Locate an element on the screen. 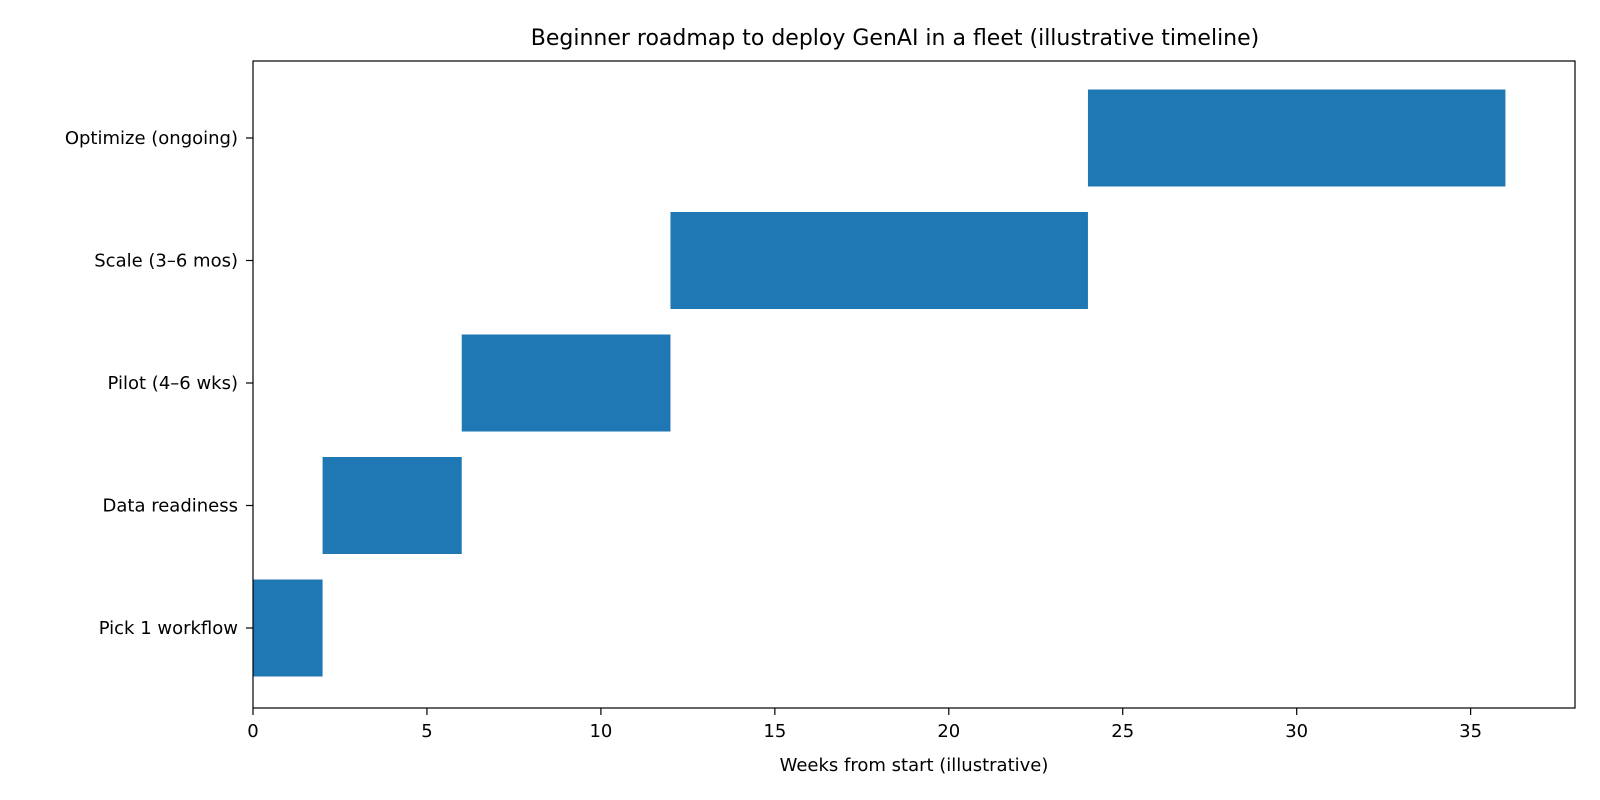 Image resolution: width=1600 pixels, height=800 pixels. x-tick-label-1: 5 is located at coordinates (426, 731).